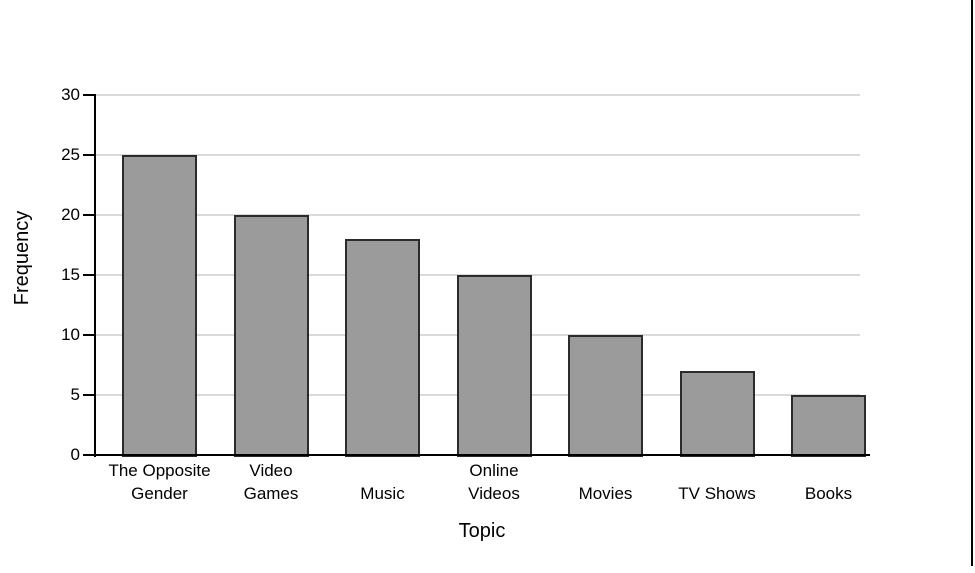 Image resolution: width=975 pixels, height=573 pixels. What do you see at coordinates (271, 470) in the screenshot?
I see `x-category-label-line: Video` at bounding box center [271, 470].